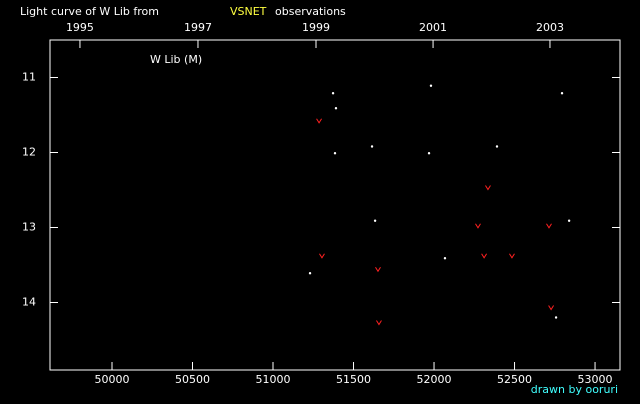 This screenshot has width=640, height=404. Describe the element at coordinates (595, 379) in the screenshot. I see `x-tick-label: 53000` at that location.